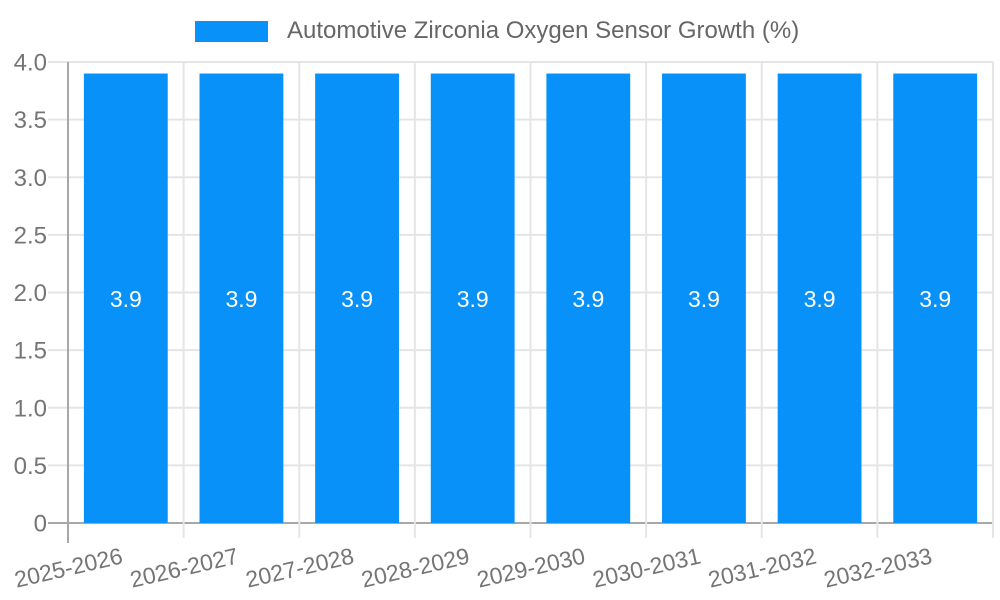  What do you see at coordinates (30, 466) in the screenshot?
I see `y-tick-label: 0.5` at bounding box center [30, 466].